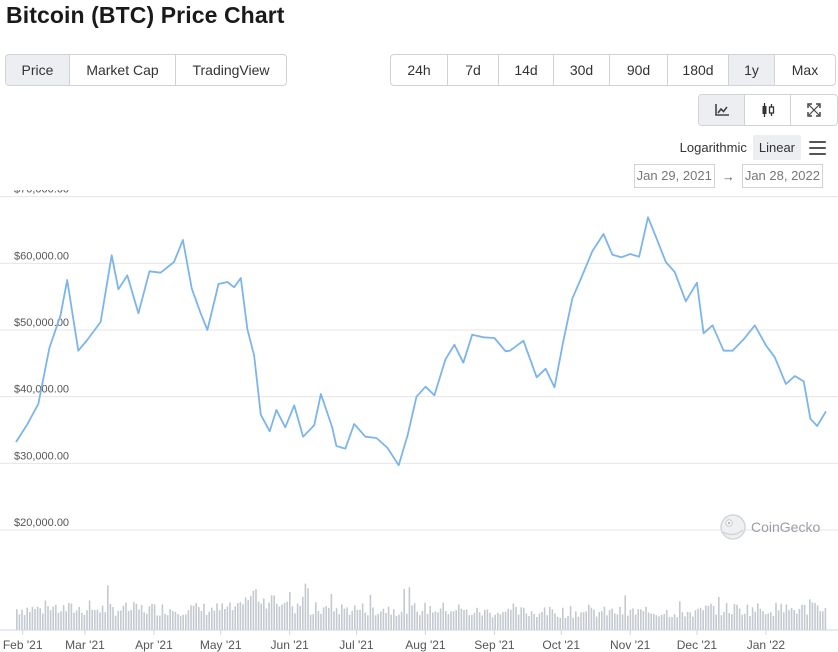 The width and height of the screenshot is (838, 652). Describe the element at coordinates (814, 110) in the screenshot. I see `fullscreen-button` at that location.